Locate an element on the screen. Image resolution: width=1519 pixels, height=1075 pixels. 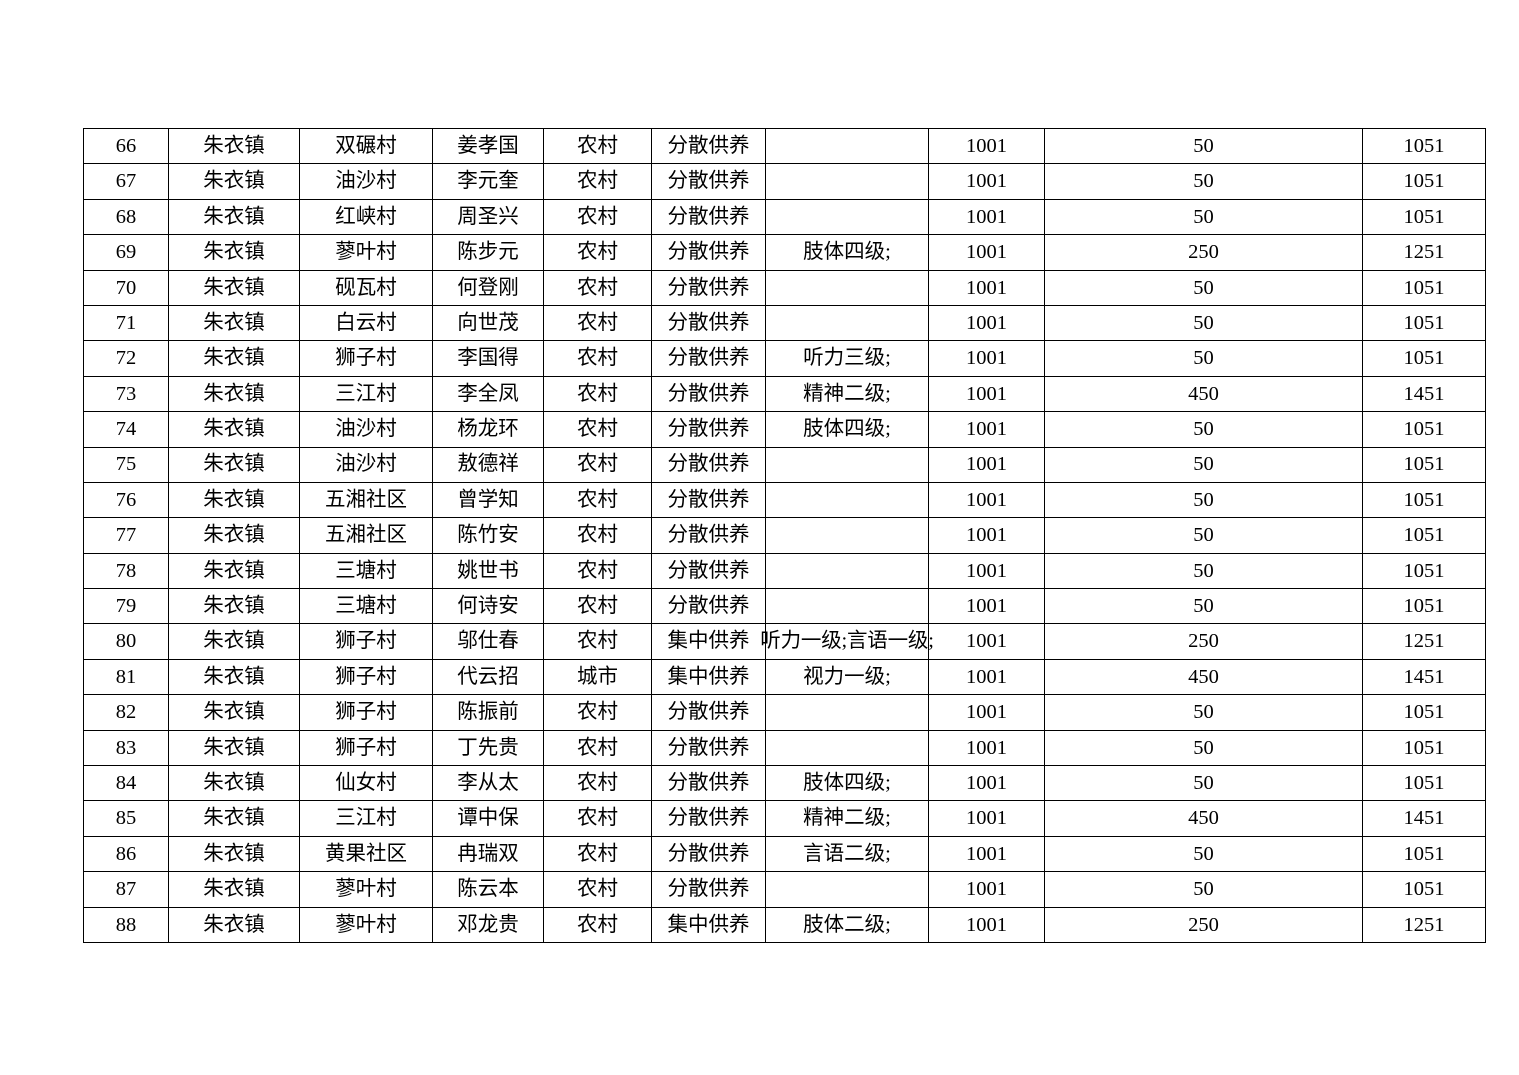
cell-village: 三江村 is located at coordinates (366, 818).